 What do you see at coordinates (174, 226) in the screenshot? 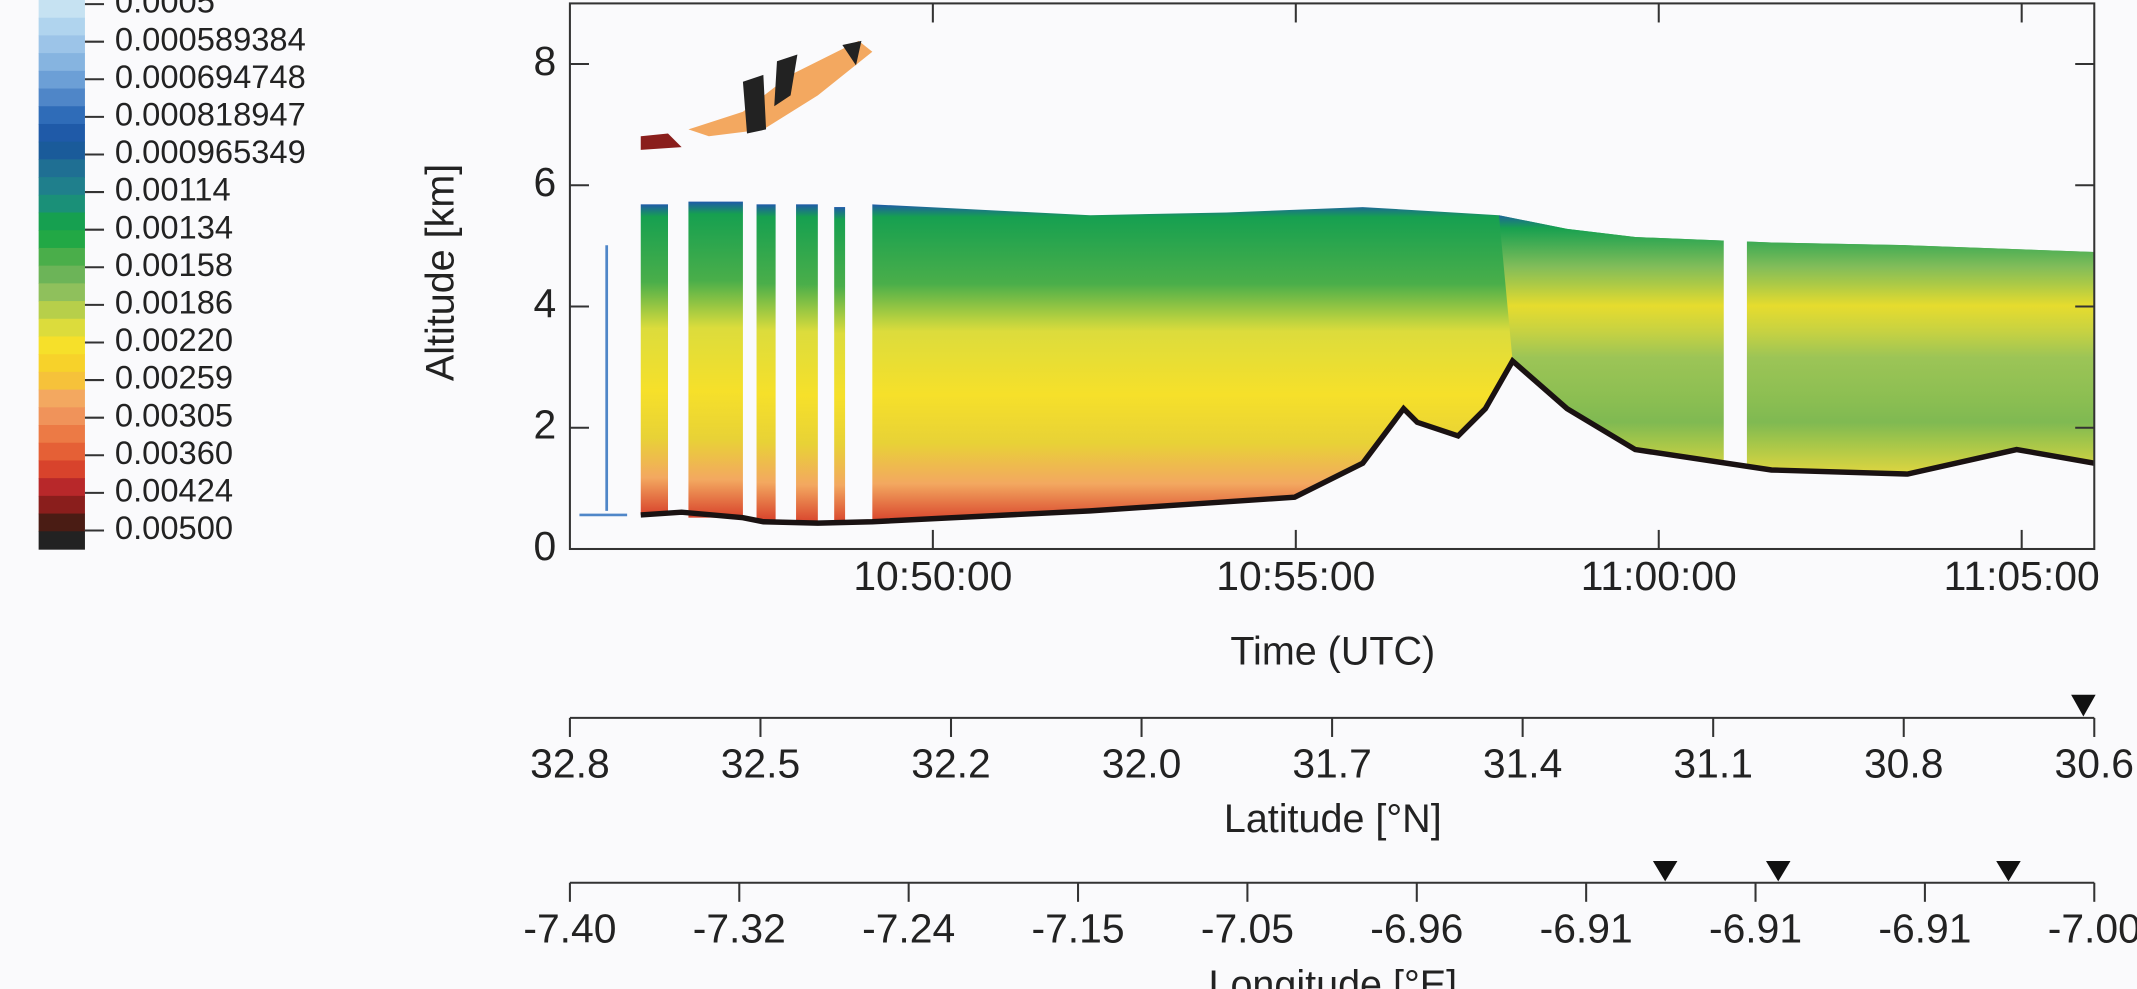
I see `colorbar-label: 0.00134` at bounding box center [174, 226].